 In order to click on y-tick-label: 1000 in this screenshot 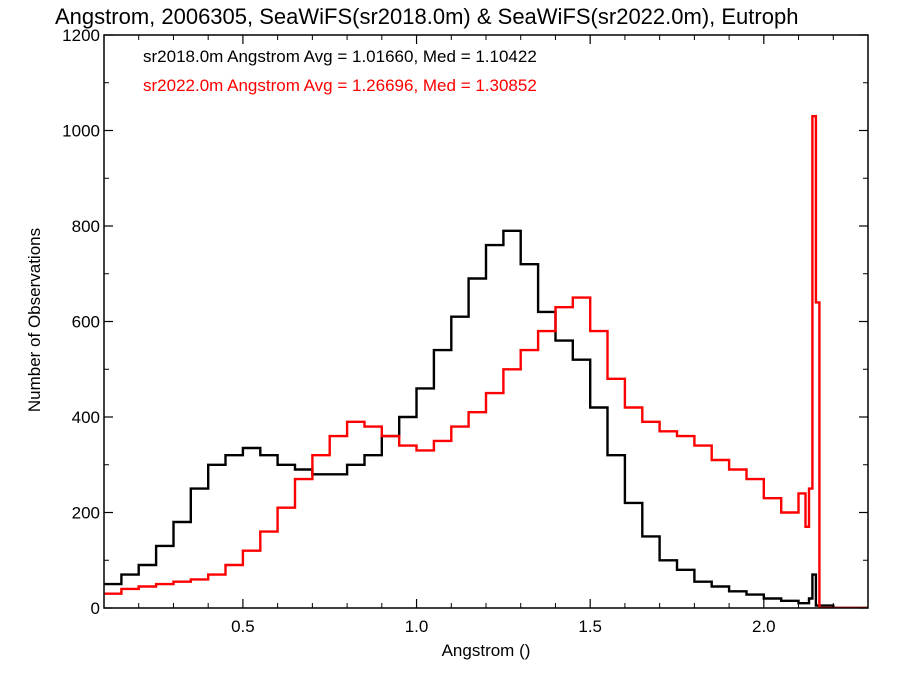, I will do `click(81, 131)`.